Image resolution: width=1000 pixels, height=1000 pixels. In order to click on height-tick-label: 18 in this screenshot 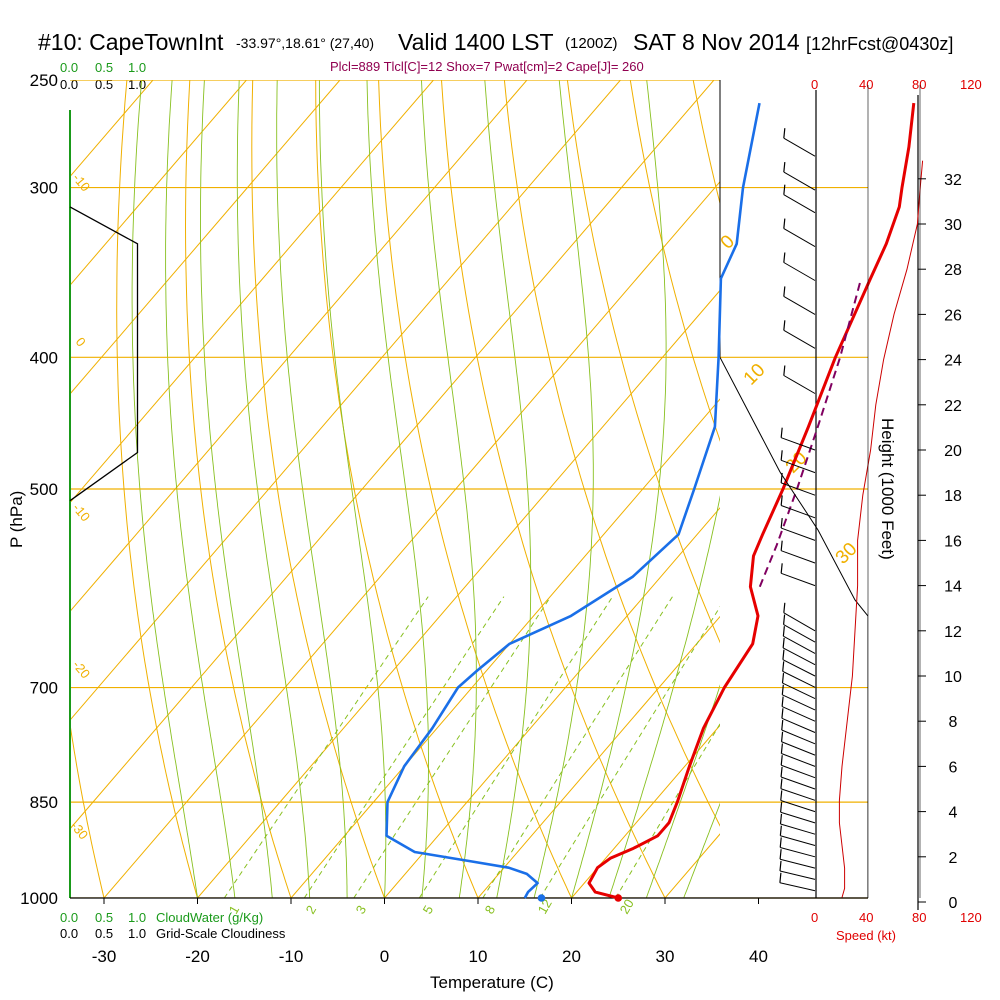, I will do `click(953, 496)`.